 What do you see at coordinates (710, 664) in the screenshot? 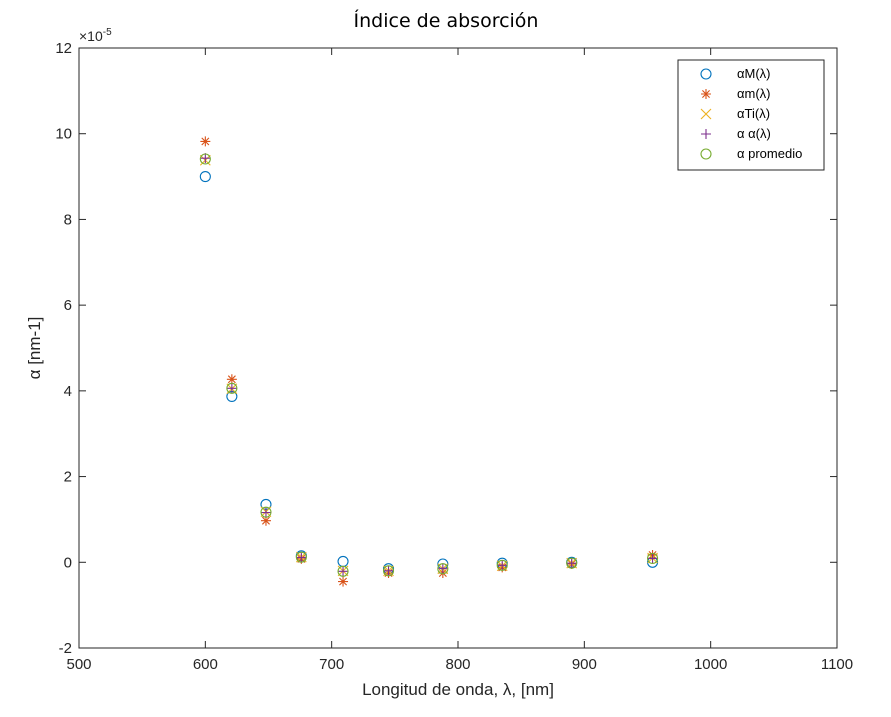
I see `x-tick-label: 1000` at bounding box center [710, 664].